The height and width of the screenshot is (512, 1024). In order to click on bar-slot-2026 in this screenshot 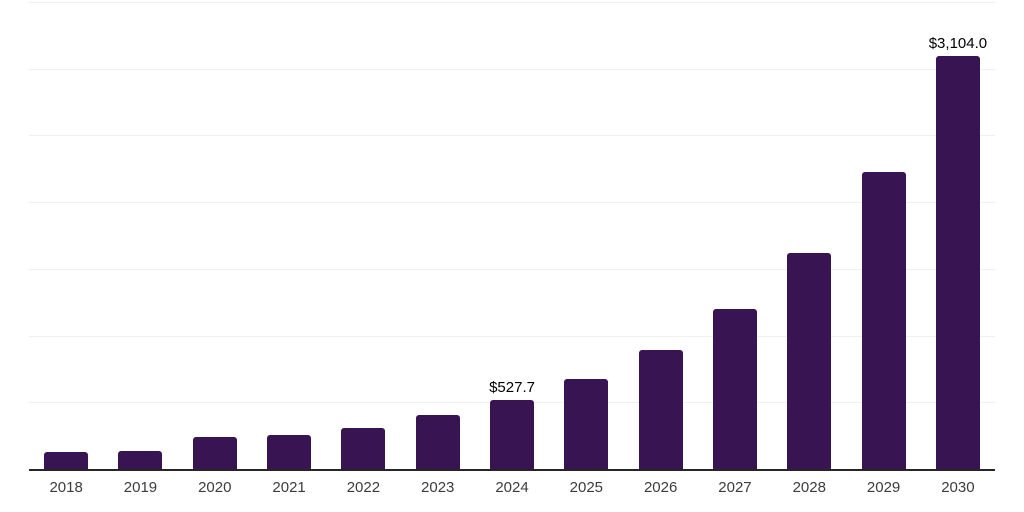, I will do `click(661, 236)`.